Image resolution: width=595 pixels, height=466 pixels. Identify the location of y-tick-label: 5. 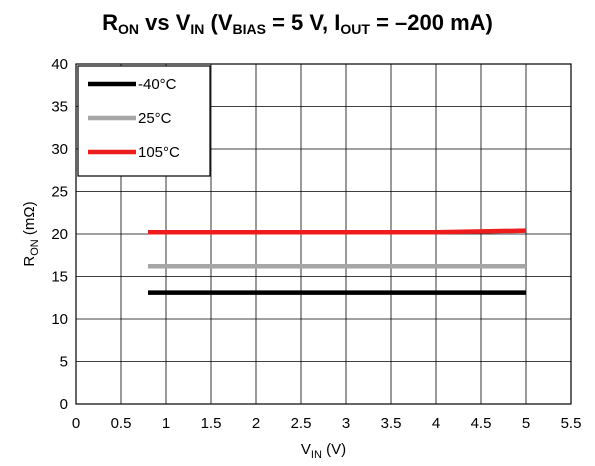
(64, 362).